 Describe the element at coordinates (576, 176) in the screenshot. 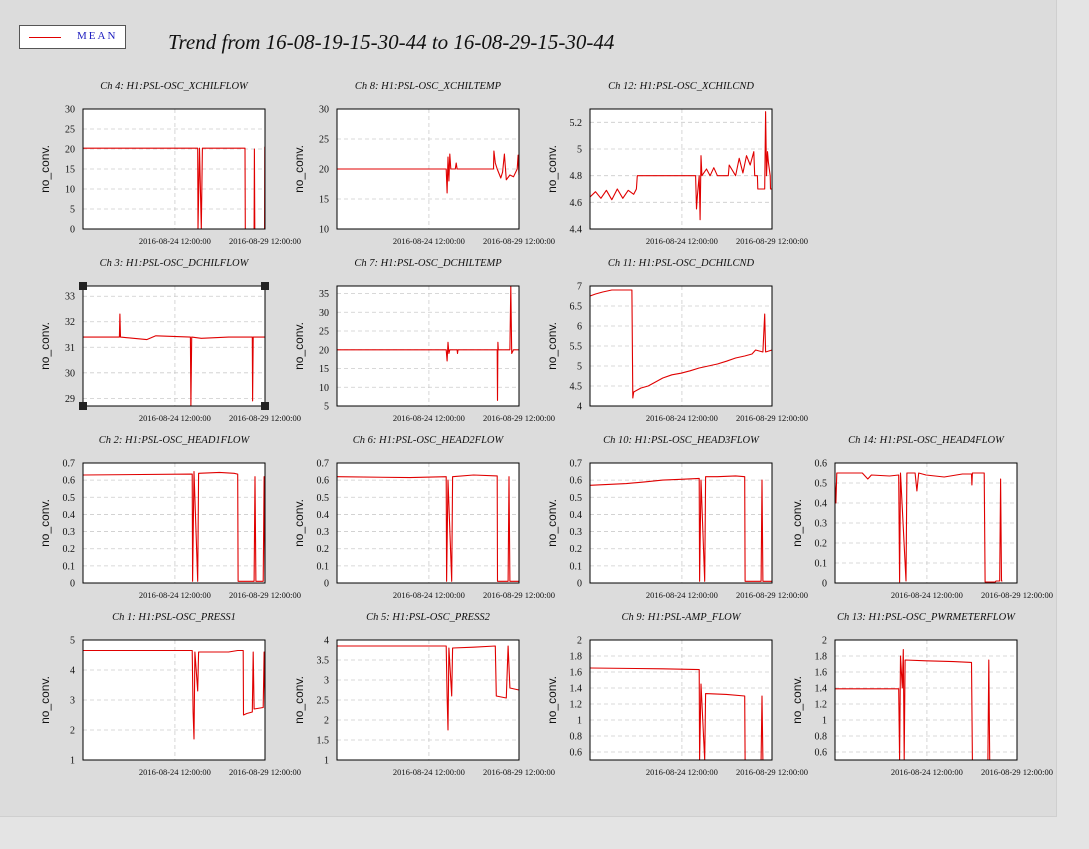

I see `y-tick-label: 4.8` at that location.